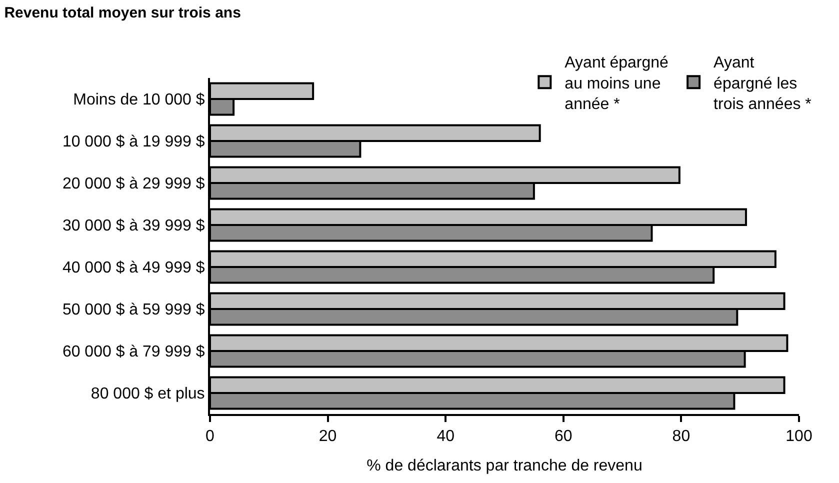 This screenshot has height=483, width=839. I want to click on x-tick-label: 100, so click(799, 437).